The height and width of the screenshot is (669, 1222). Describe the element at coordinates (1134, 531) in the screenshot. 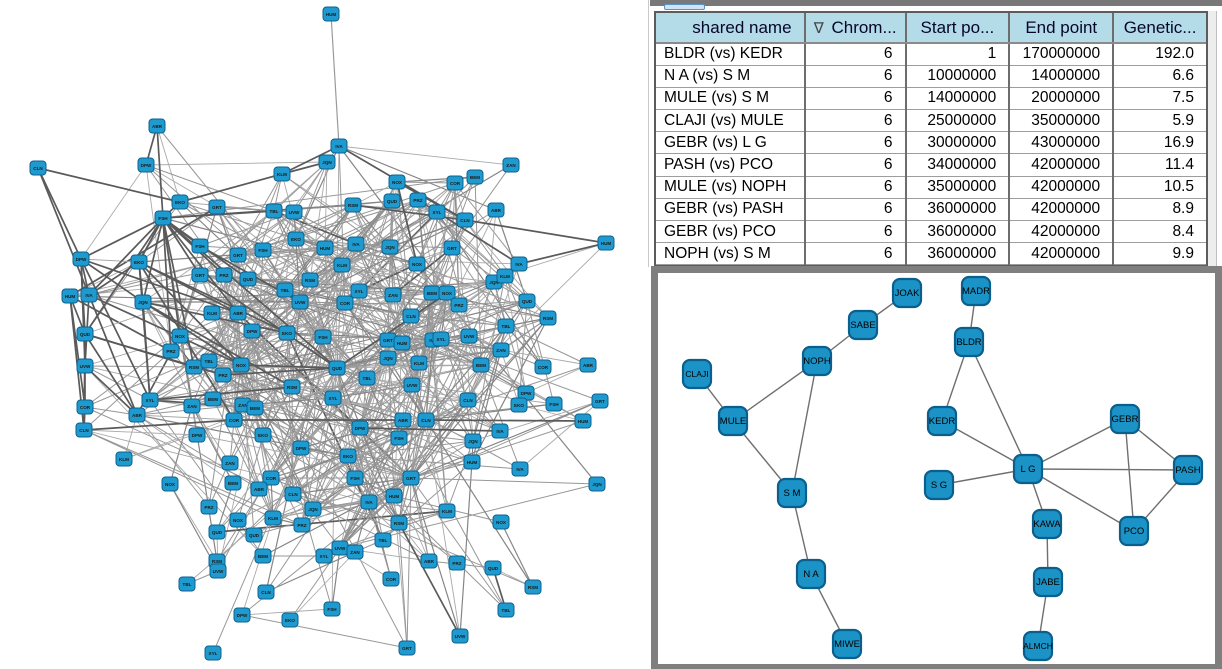

I see `svg-text: PCO` at that location.